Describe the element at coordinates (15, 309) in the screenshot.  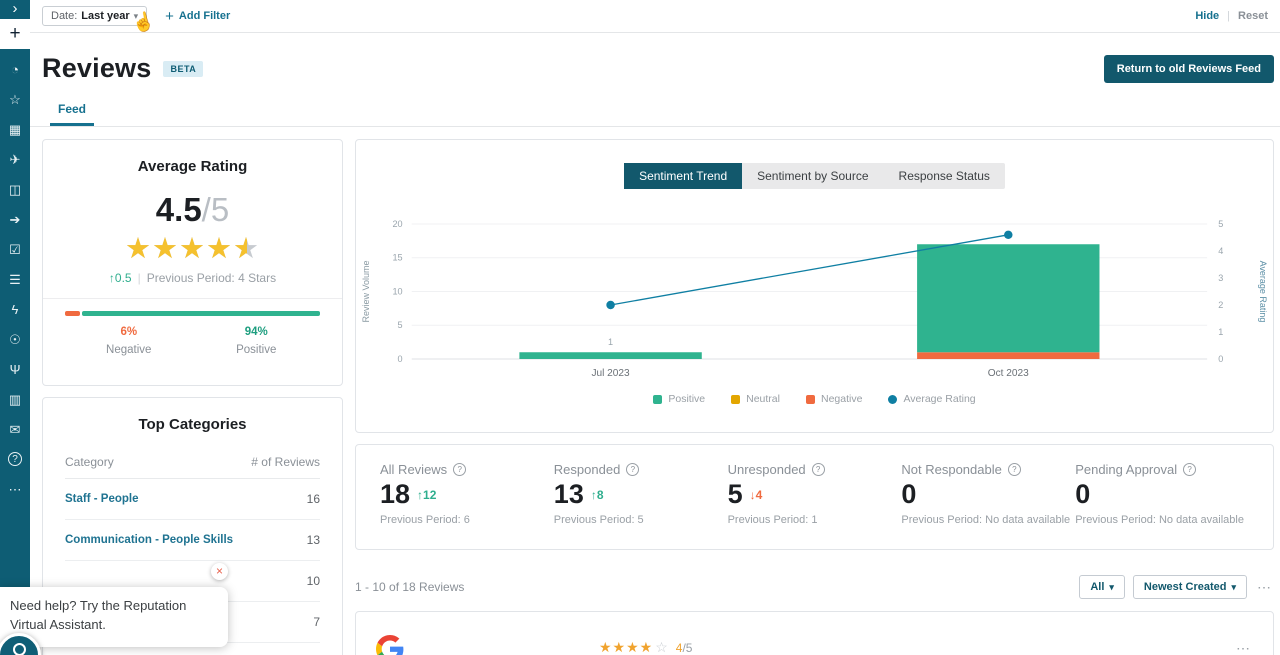
I see `bolt-icon: ϟ` at that location.